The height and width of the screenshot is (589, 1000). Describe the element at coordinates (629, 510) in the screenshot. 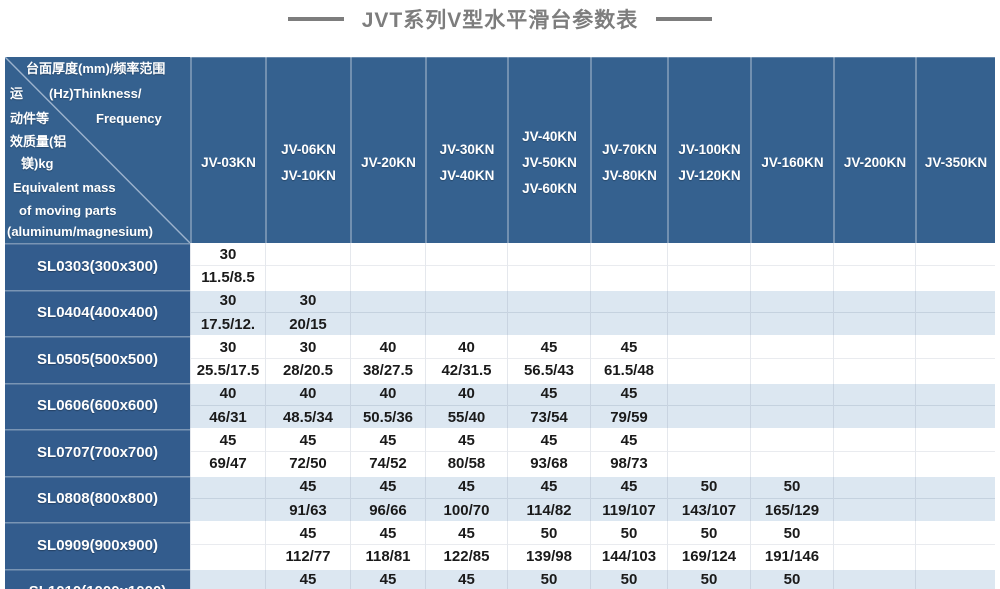

I see `frequency-mass-value: 119/107` at that location.